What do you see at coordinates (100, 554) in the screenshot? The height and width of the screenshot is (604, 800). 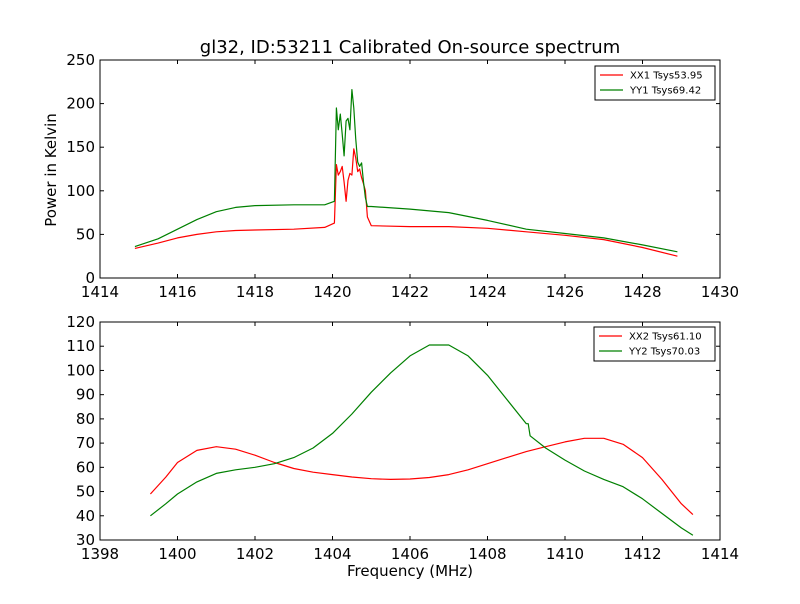 I see `x-tick-label: 1398` at bounding box center [100, 554].